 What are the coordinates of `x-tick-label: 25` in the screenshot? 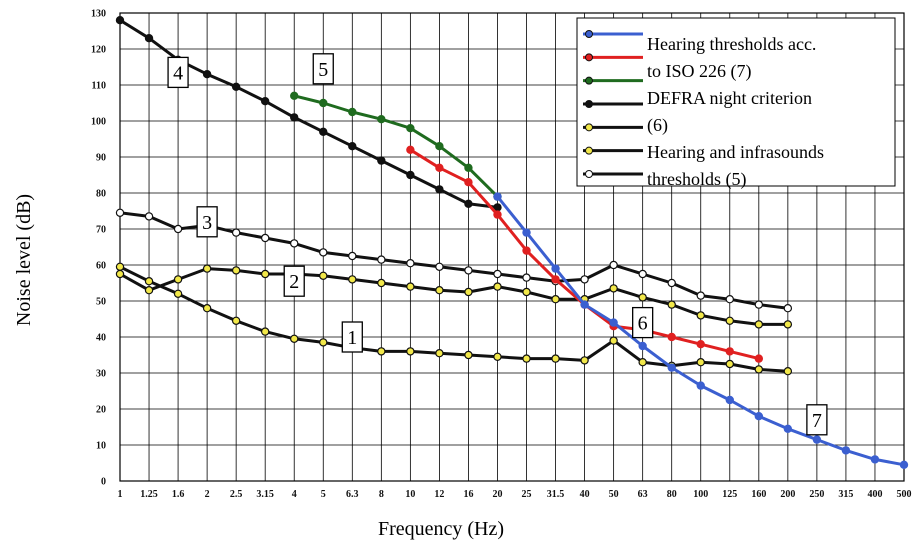 It's located at (527, 494).